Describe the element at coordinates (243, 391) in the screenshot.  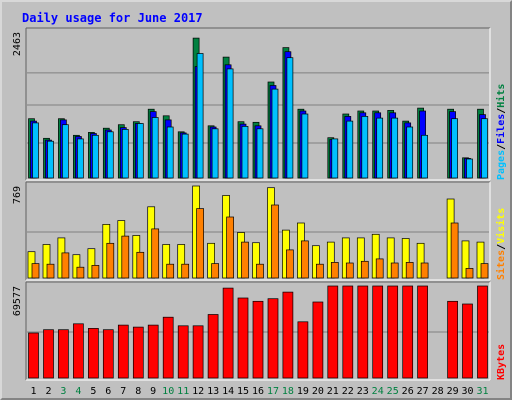
I see `day-label: 15` at that location.